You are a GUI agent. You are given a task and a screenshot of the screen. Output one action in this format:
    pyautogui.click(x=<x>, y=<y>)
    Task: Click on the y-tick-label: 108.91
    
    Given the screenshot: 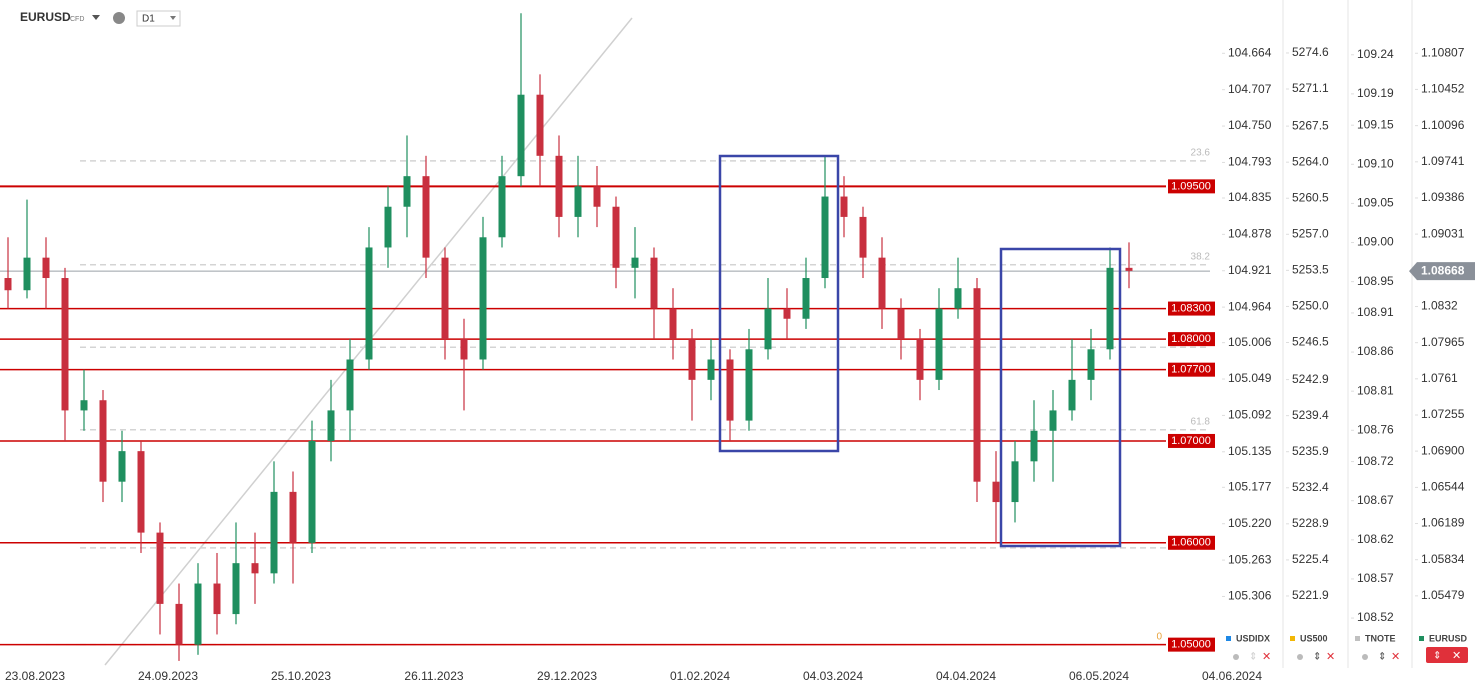 What is the action you would take?
    pyautogui.click(x=1375, y=312)
    